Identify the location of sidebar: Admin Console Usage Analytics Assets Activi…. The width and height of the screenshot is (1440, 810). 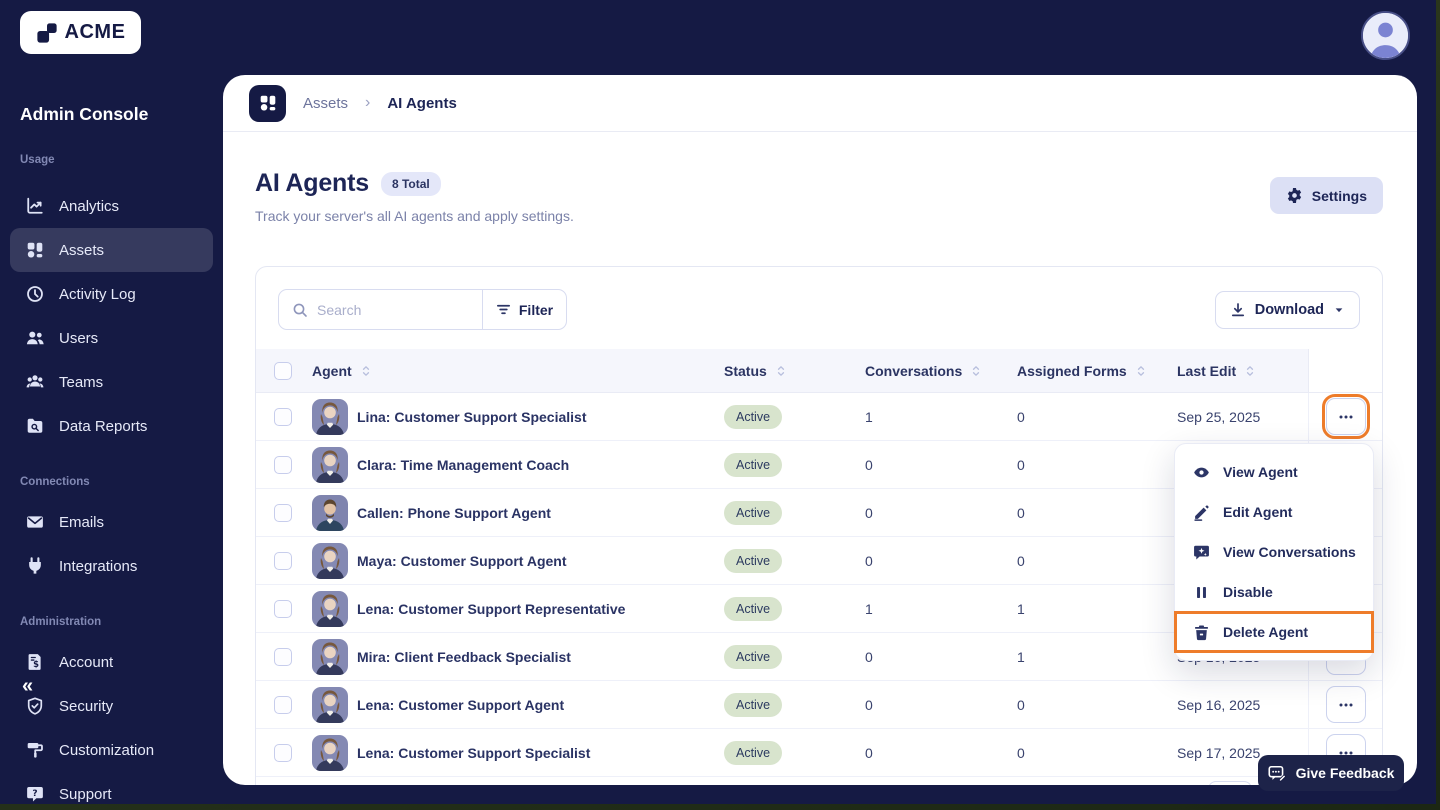
(111, 439).